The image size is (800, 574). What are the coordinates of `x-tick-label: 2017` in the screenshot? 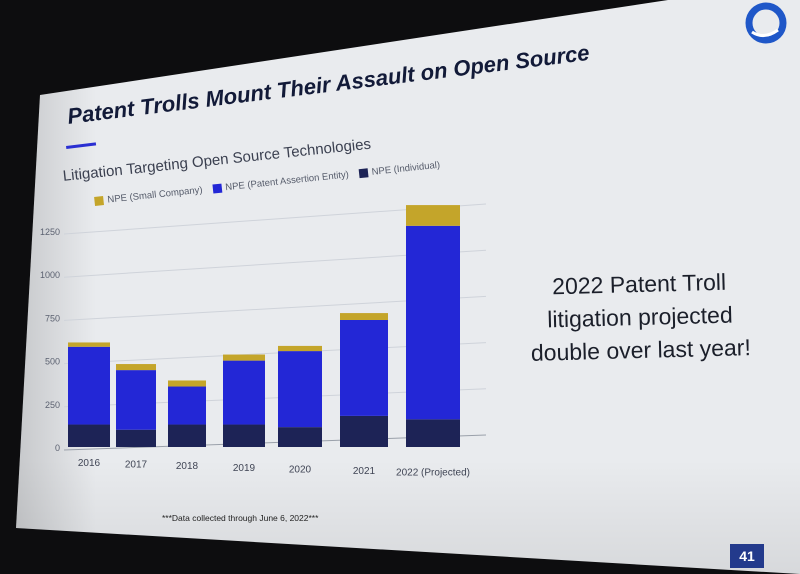 It's located at (136, 465).